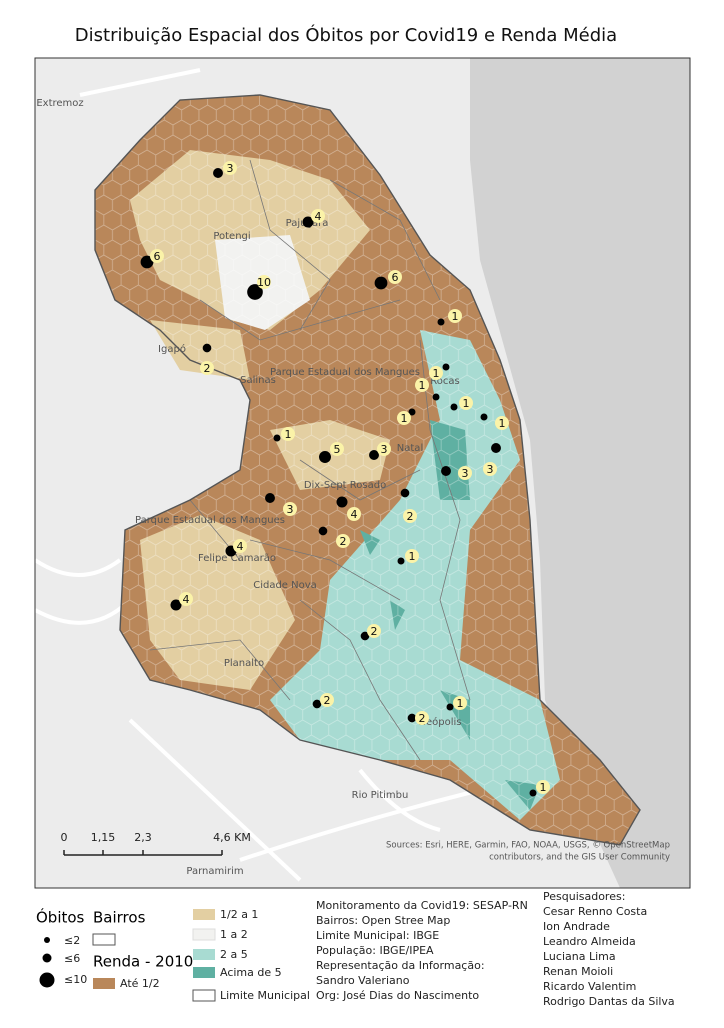 This screenshot has width=724, height=1028. Describe the element at coordinates (140, 983) in the screenshot. I see `legend-item: Até 1/2` at that location.